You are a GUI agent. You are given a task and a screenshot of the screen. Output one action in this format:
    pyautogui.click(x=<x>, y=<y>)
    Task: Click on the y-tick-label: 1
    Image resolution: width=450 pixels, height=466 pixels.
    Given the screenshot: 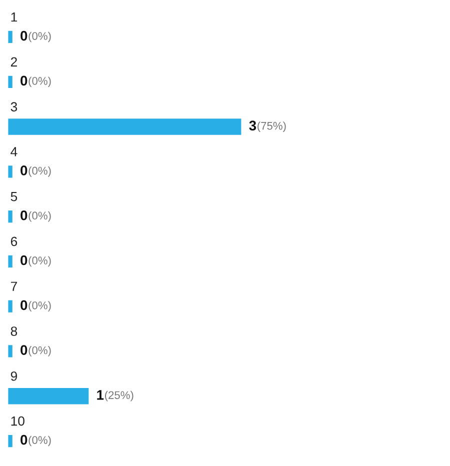 What is the action you would take?
    pyautogui.click(x=14, y=17)
    